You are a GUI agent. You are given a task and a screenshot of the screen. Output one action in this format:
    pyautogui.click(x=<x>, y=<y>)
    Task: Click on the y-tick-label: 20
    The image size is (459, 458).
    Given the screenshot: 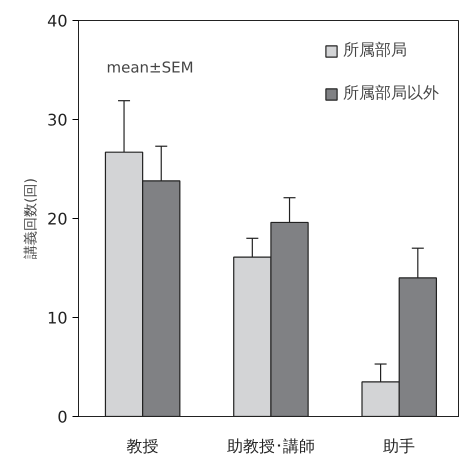 What is the action you would take?
    pyautogui.click(x=57, y=219)
    